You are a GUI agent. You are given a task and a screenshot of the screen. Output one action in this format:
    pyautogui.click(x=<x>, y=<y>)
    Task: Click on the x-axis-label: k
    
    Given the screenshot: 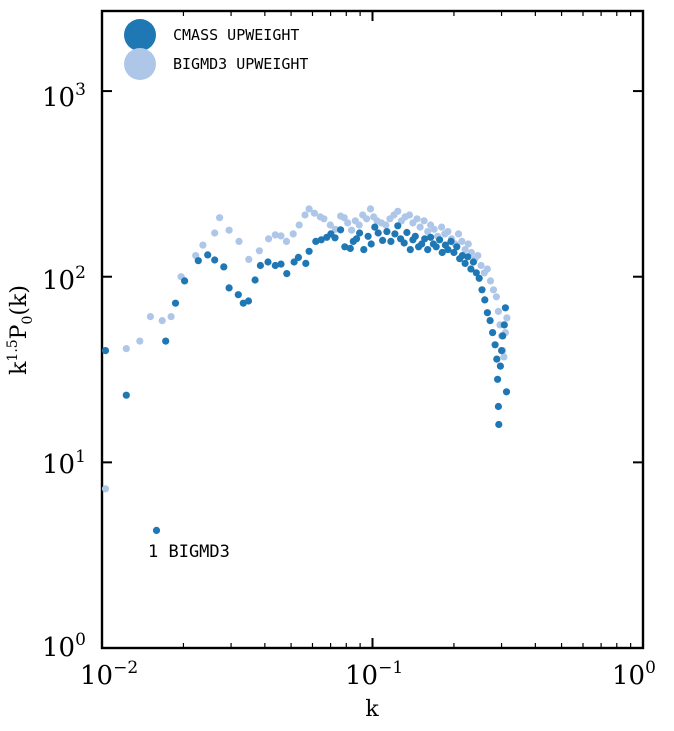 What is the action you would take?
    pyautogui.click(x=372, y=709)
    